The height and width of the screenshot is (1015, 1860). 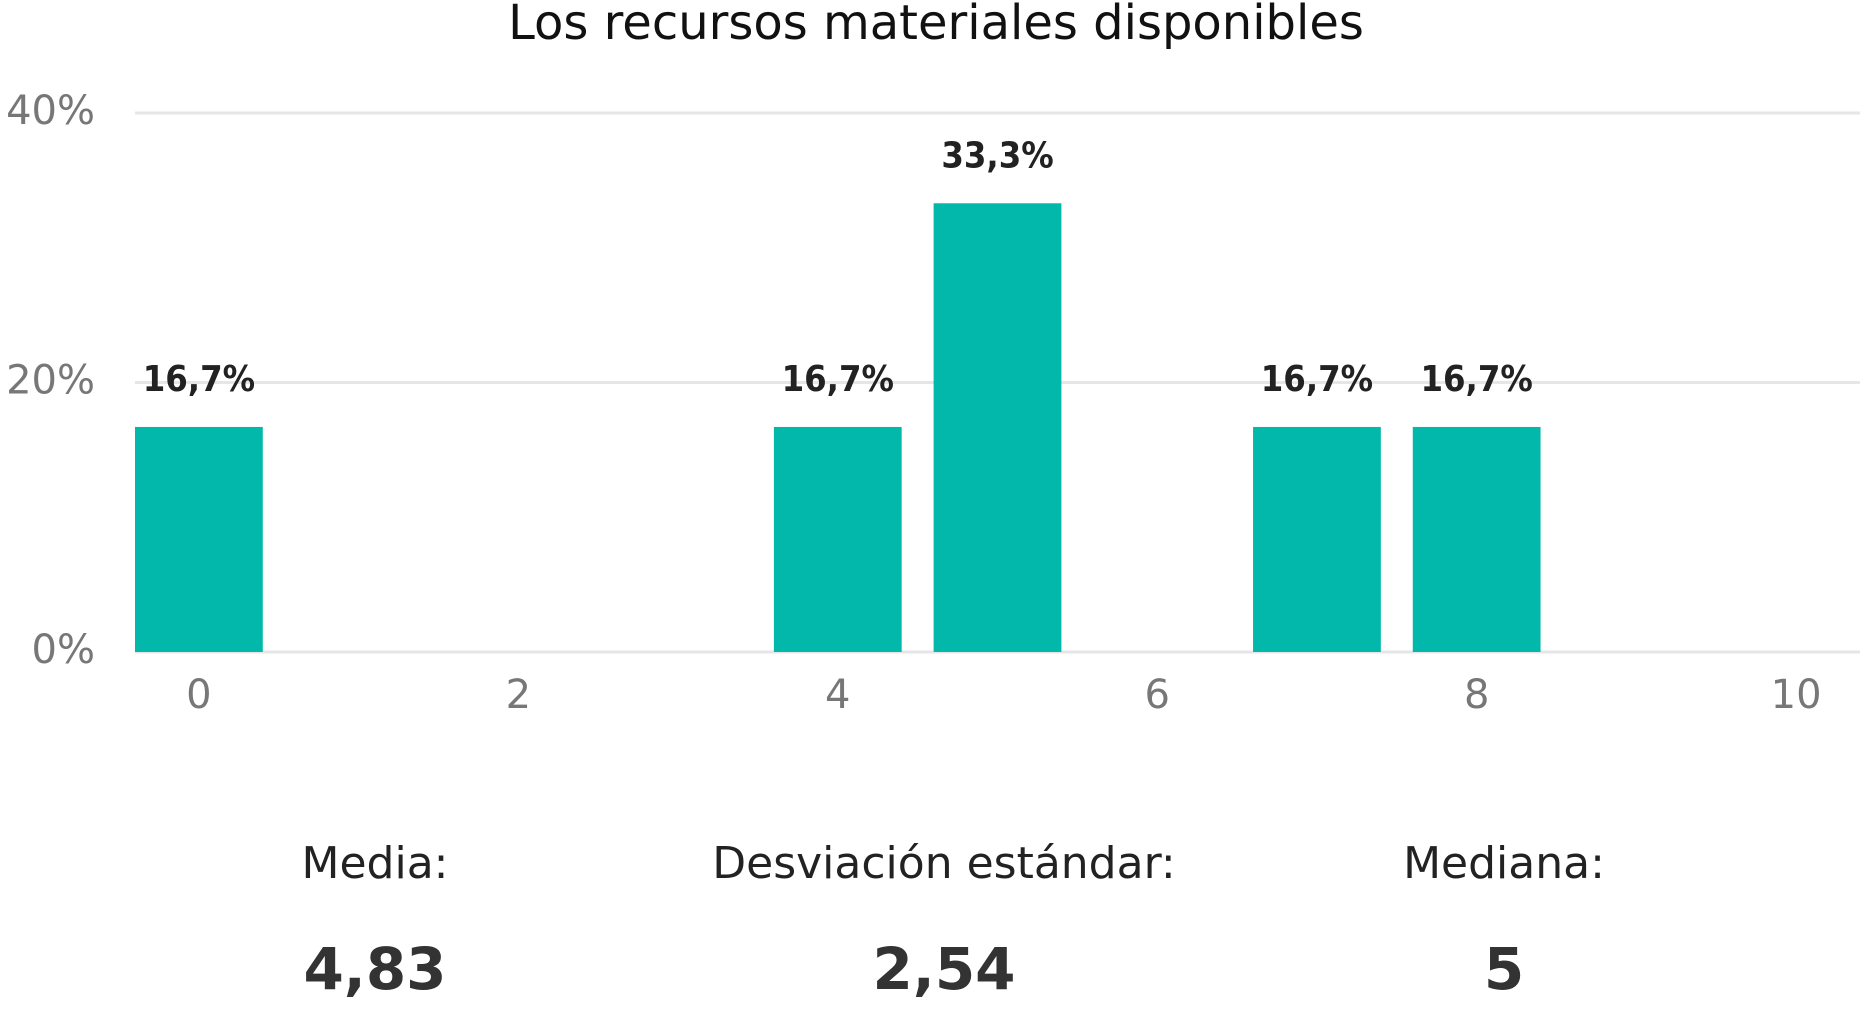 I want to click on x-tick-label: 6, so click(x=1156, y=695).